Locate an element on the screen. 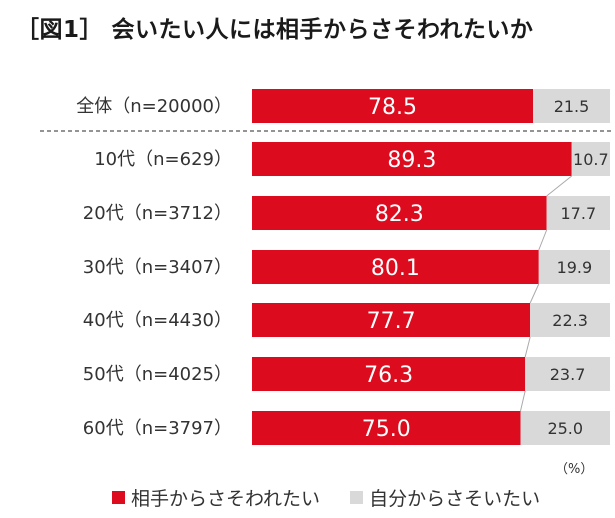 Image resolution: width=615 pixels, height=518 pixels. value-label-red: 77.7 is located at coordinates (391, 321).